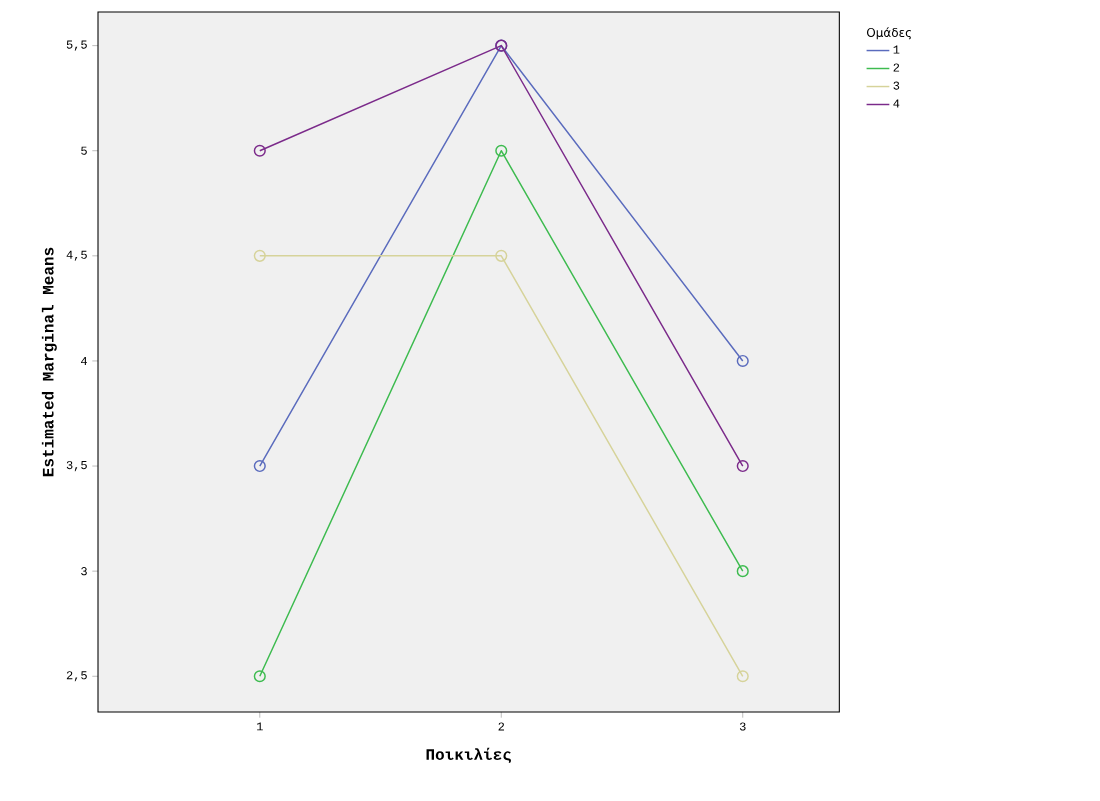 The height and width of the screenshot is (801, 1100). What do you see at coordinates (742, 726) in the screenshot?
I see `x-tick-label: 3` at bounding box center [742, 726].